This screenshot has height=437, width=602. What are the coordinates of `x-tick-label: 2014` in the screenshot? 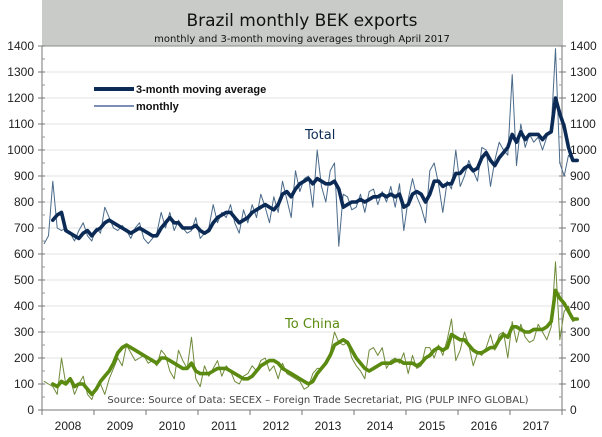 It's located at (380, 426).